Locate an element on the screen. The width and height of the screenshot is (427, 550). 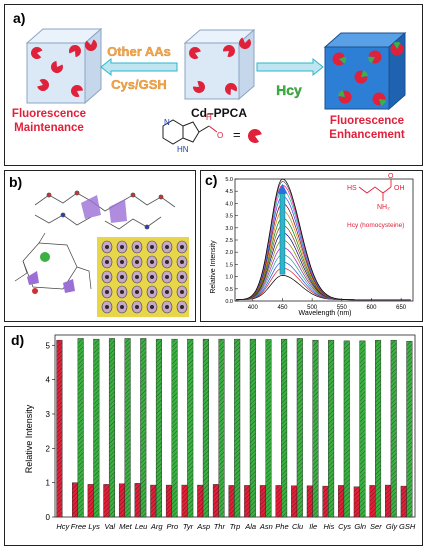
category-label: GSH is located at coordinates (407, 526).